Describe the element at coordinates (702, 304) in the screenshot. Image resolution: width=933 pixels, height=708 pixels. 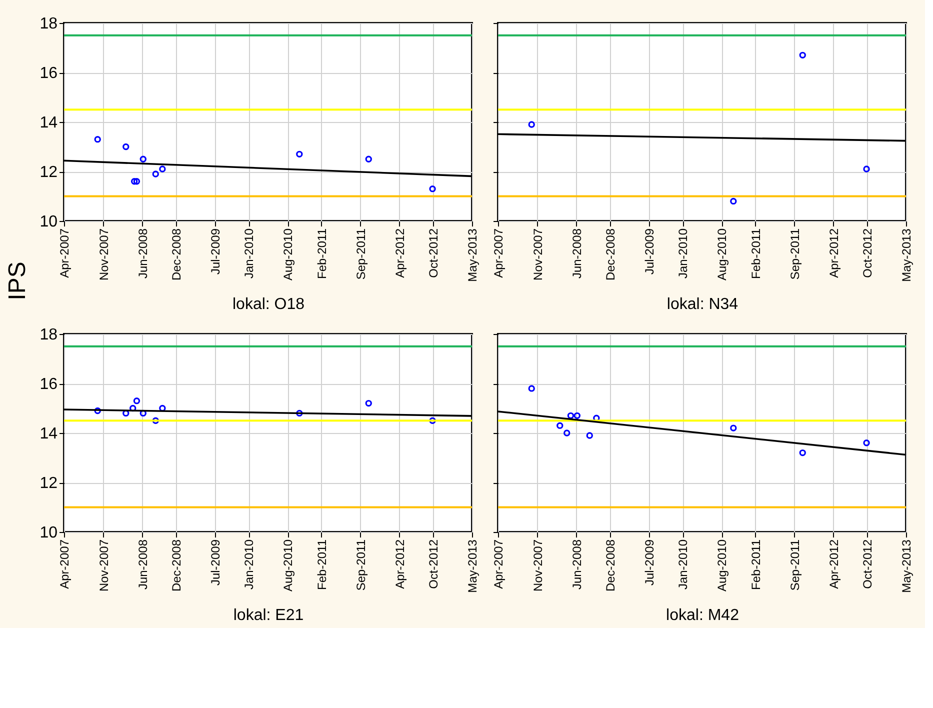
I see `x-axis-title: lokal: N34` at that location.